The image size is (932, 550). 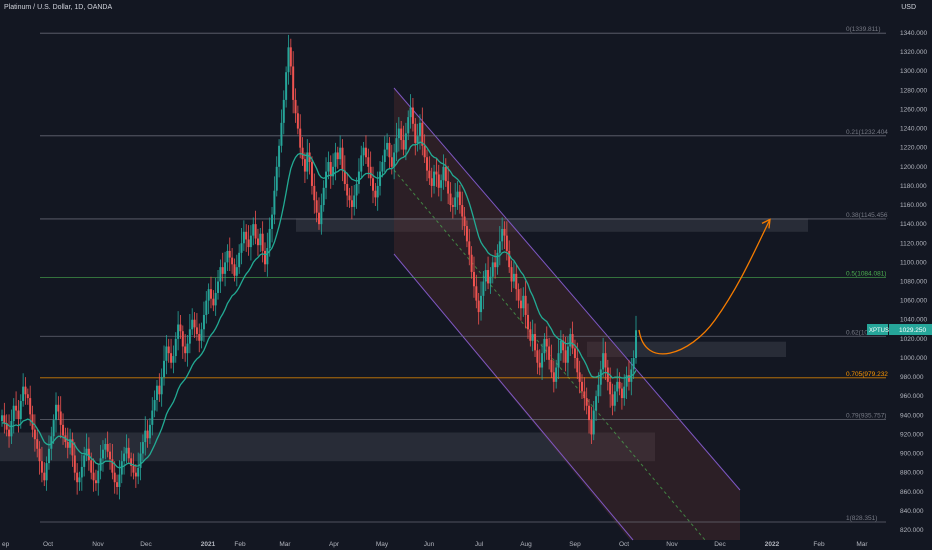 What do you see at coordinates (575, 544) in the screenshot?
I see `x-tick-label-12: Sep` at bounding box center [575, 544].